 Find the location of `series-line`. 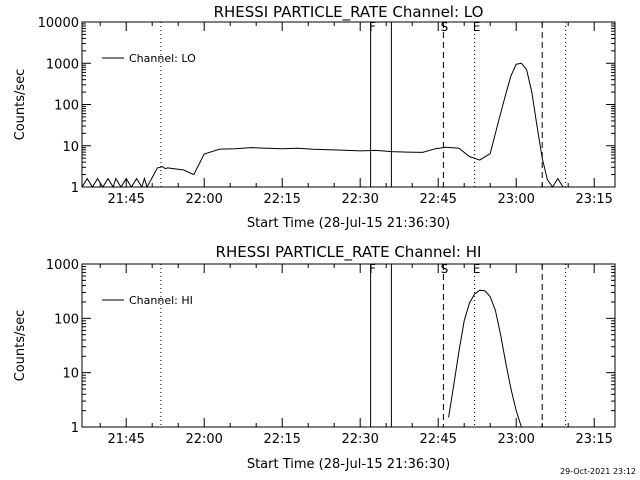

series-line is located at coordinates (485, 358).